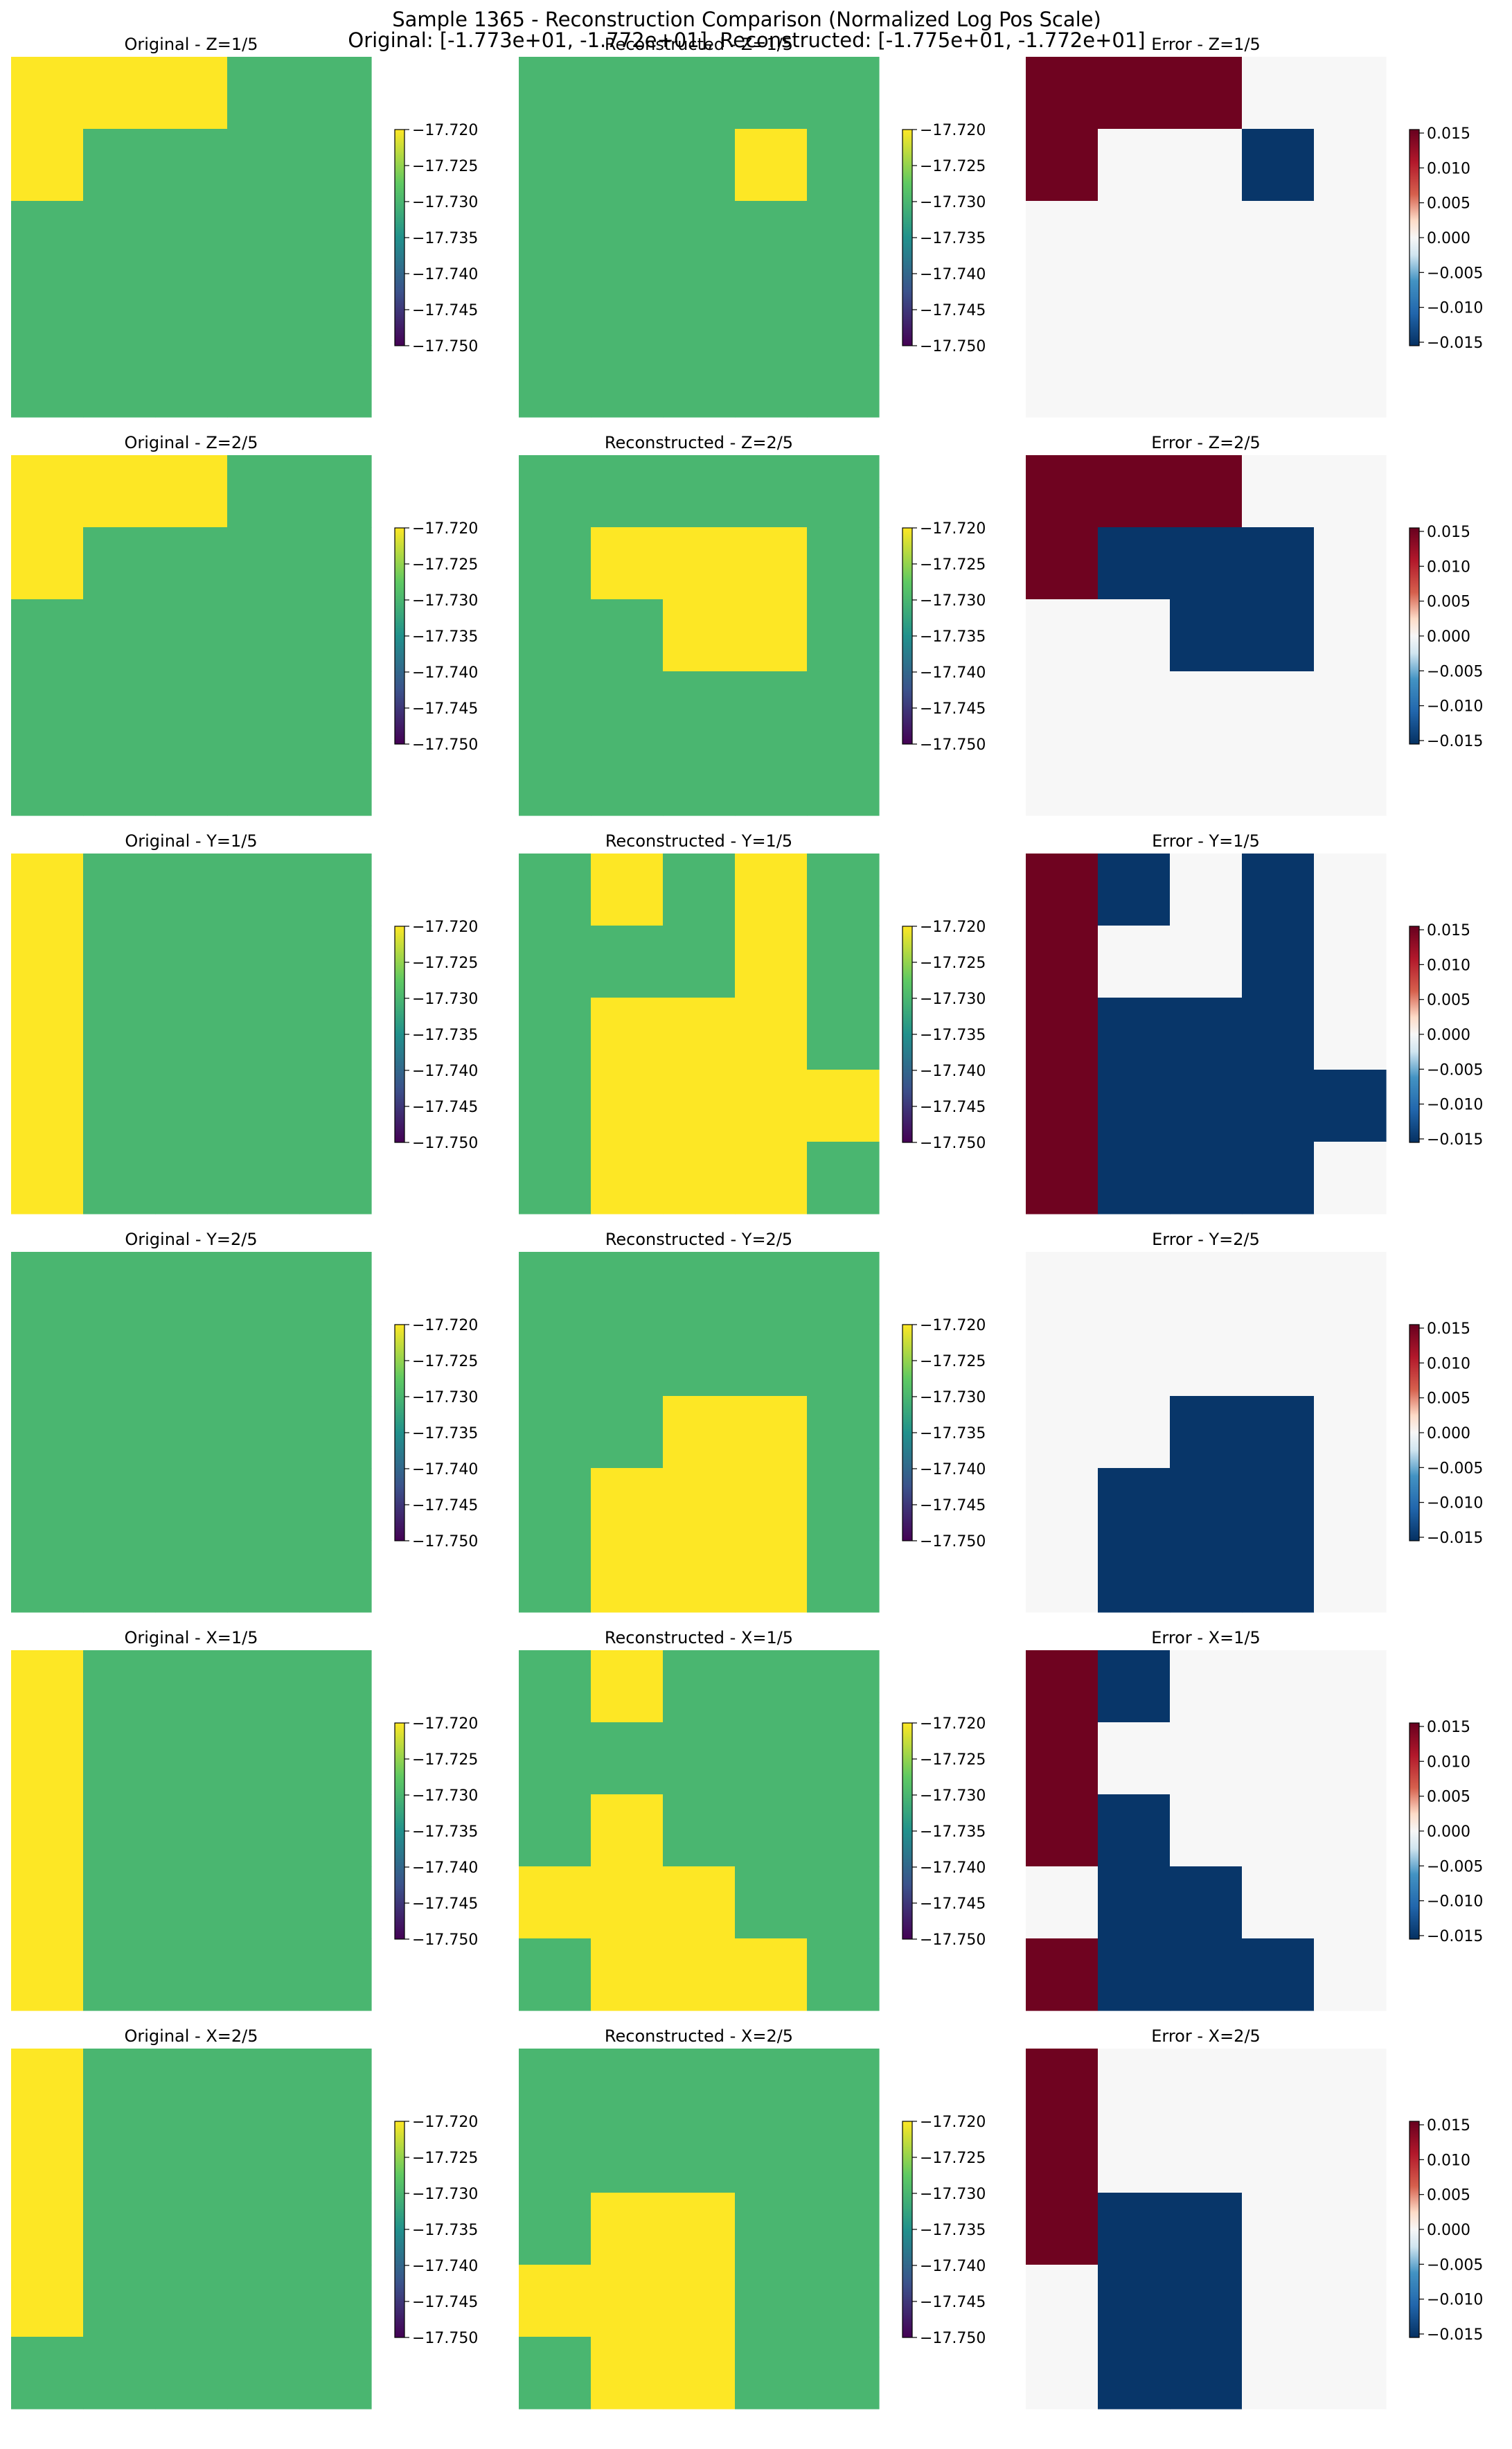 This screenshot has width=1512, height=2449. Describe the element at coordinates (1455, 273) in the screenshot. I see `colorbar-tick-label: −0.005` at that location.